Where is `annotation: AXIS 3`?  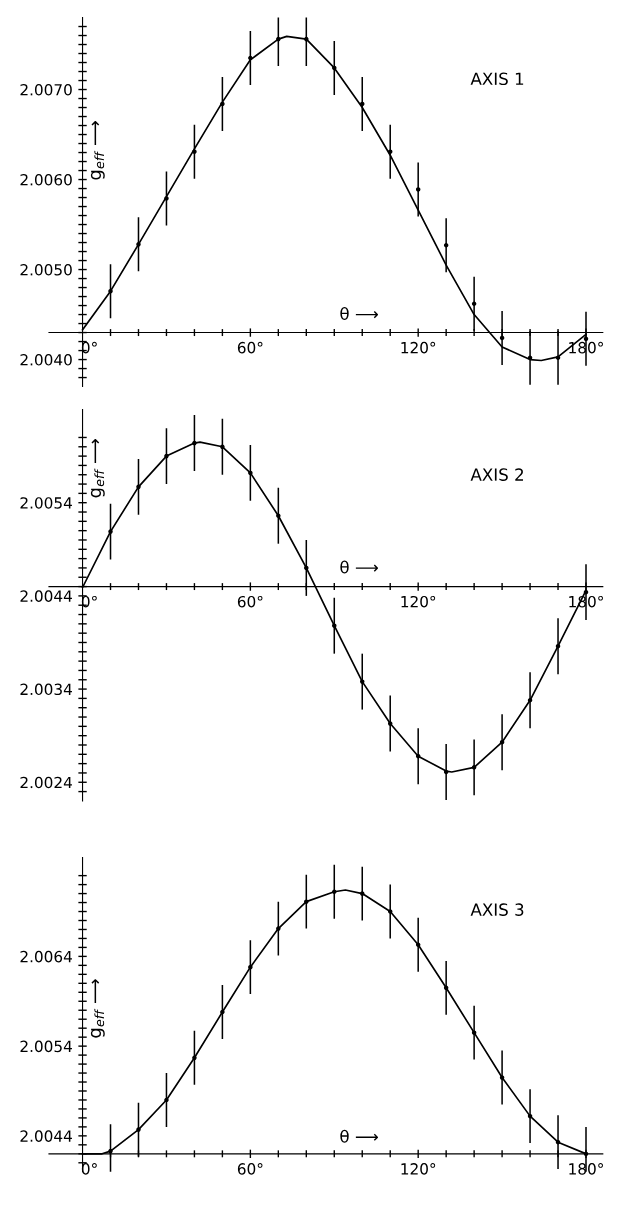 annotation: AXIS 3 is located at coordinates (497, 909).